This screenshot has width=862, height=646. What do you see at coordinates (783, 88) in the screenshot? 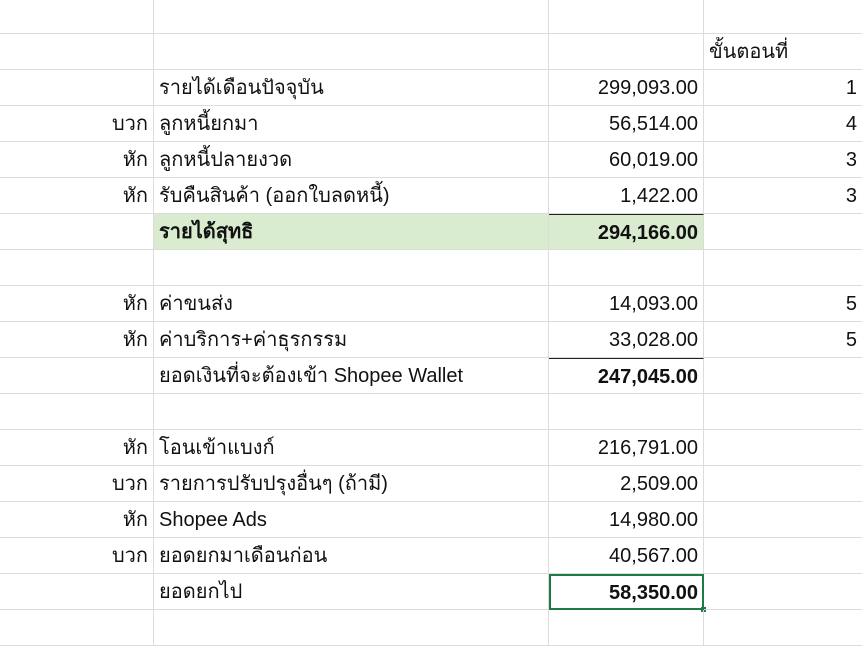
I see `step-cell: 1` at bounding box center [783, 88].